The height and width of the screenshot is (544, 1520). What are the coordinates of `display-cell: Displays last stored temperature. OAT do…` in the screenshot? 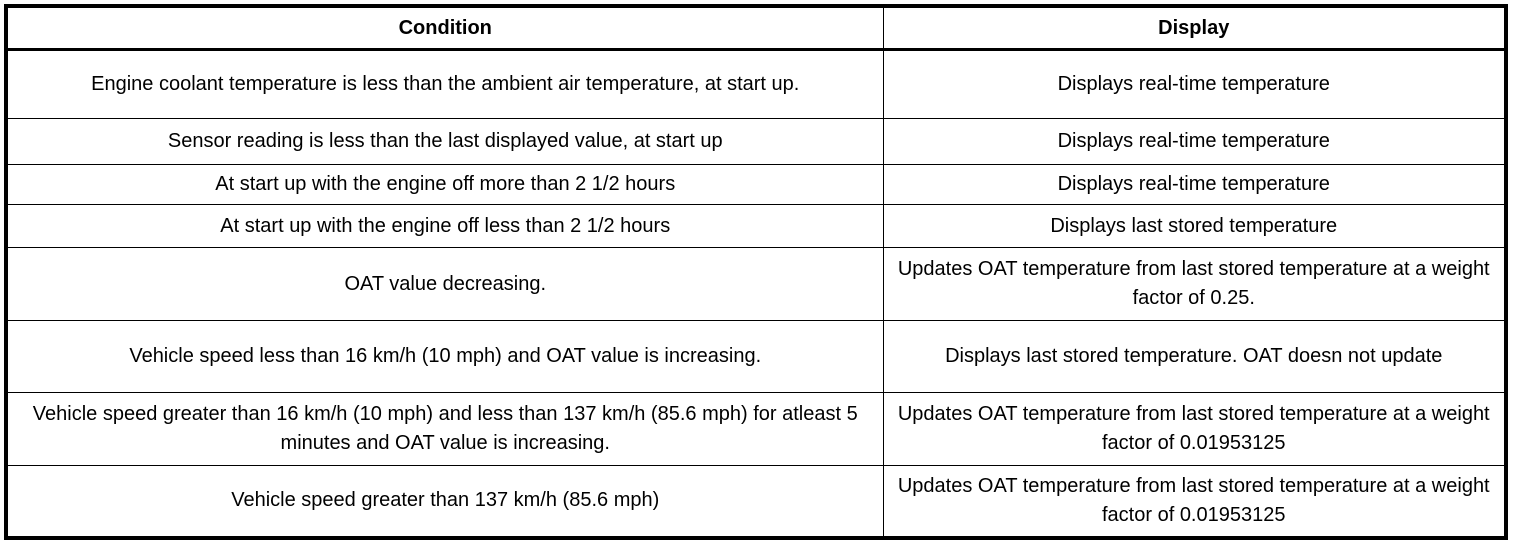 It's located at (1194, 356).